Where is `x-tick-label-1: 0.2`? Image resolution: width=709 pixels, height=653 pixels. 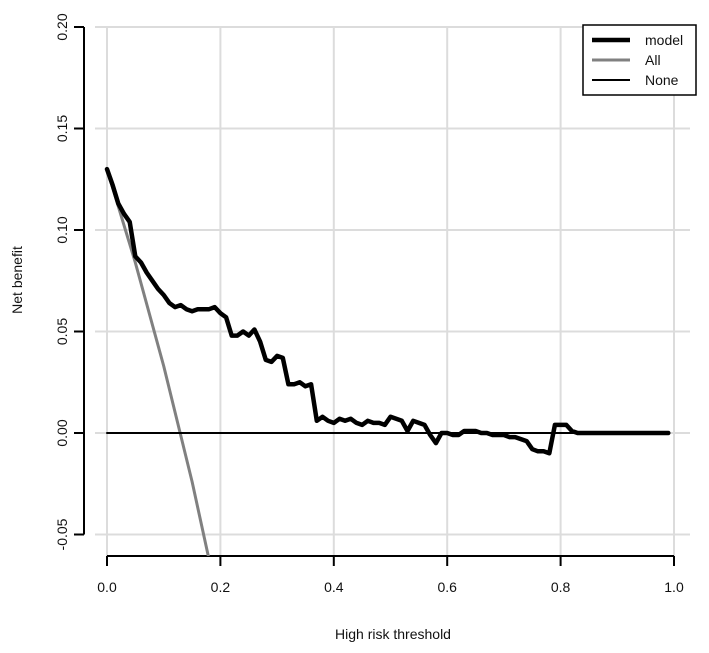 x-tick-label-1: 0.2 is located at coordinates (221, 587).